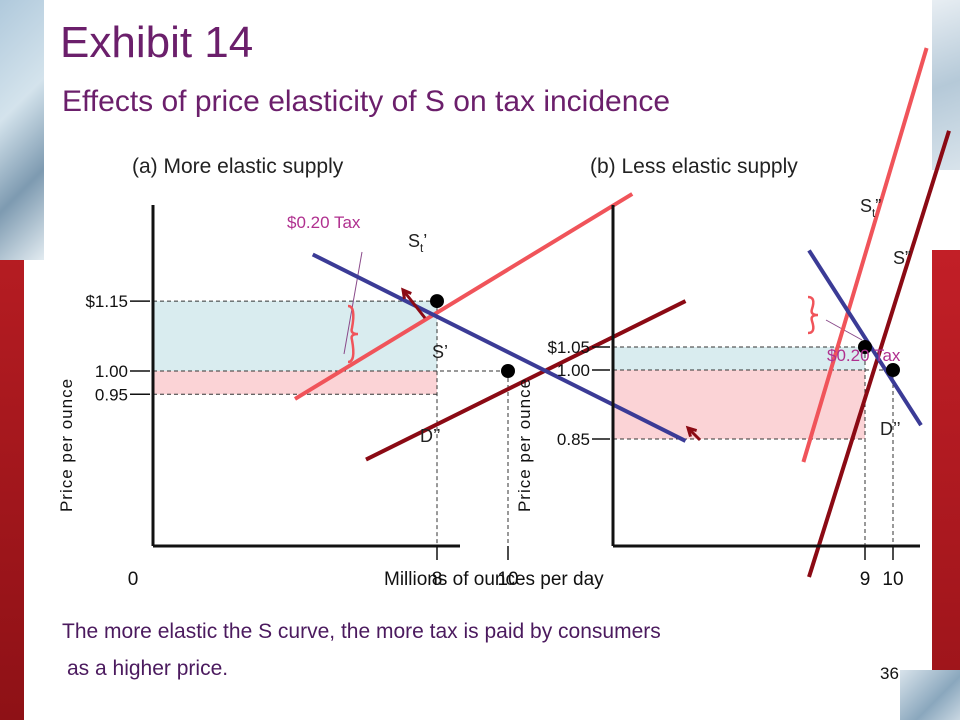 The image size is (960, 720). What do you see at coordinates (890, 429) in the screenshot?
I see `chart-b-label-demand: D’’` at bounding box center [890, 429].